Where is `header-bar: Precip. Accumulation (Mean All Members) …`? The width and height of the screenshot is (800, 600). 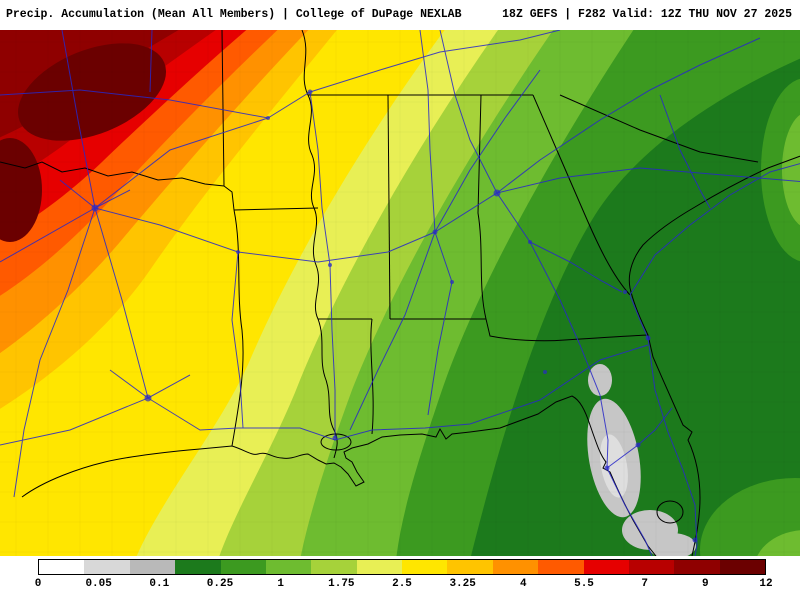
header-bar: Precip. Accumulation (Mean All Members) … is located at coordinates (400, 15).